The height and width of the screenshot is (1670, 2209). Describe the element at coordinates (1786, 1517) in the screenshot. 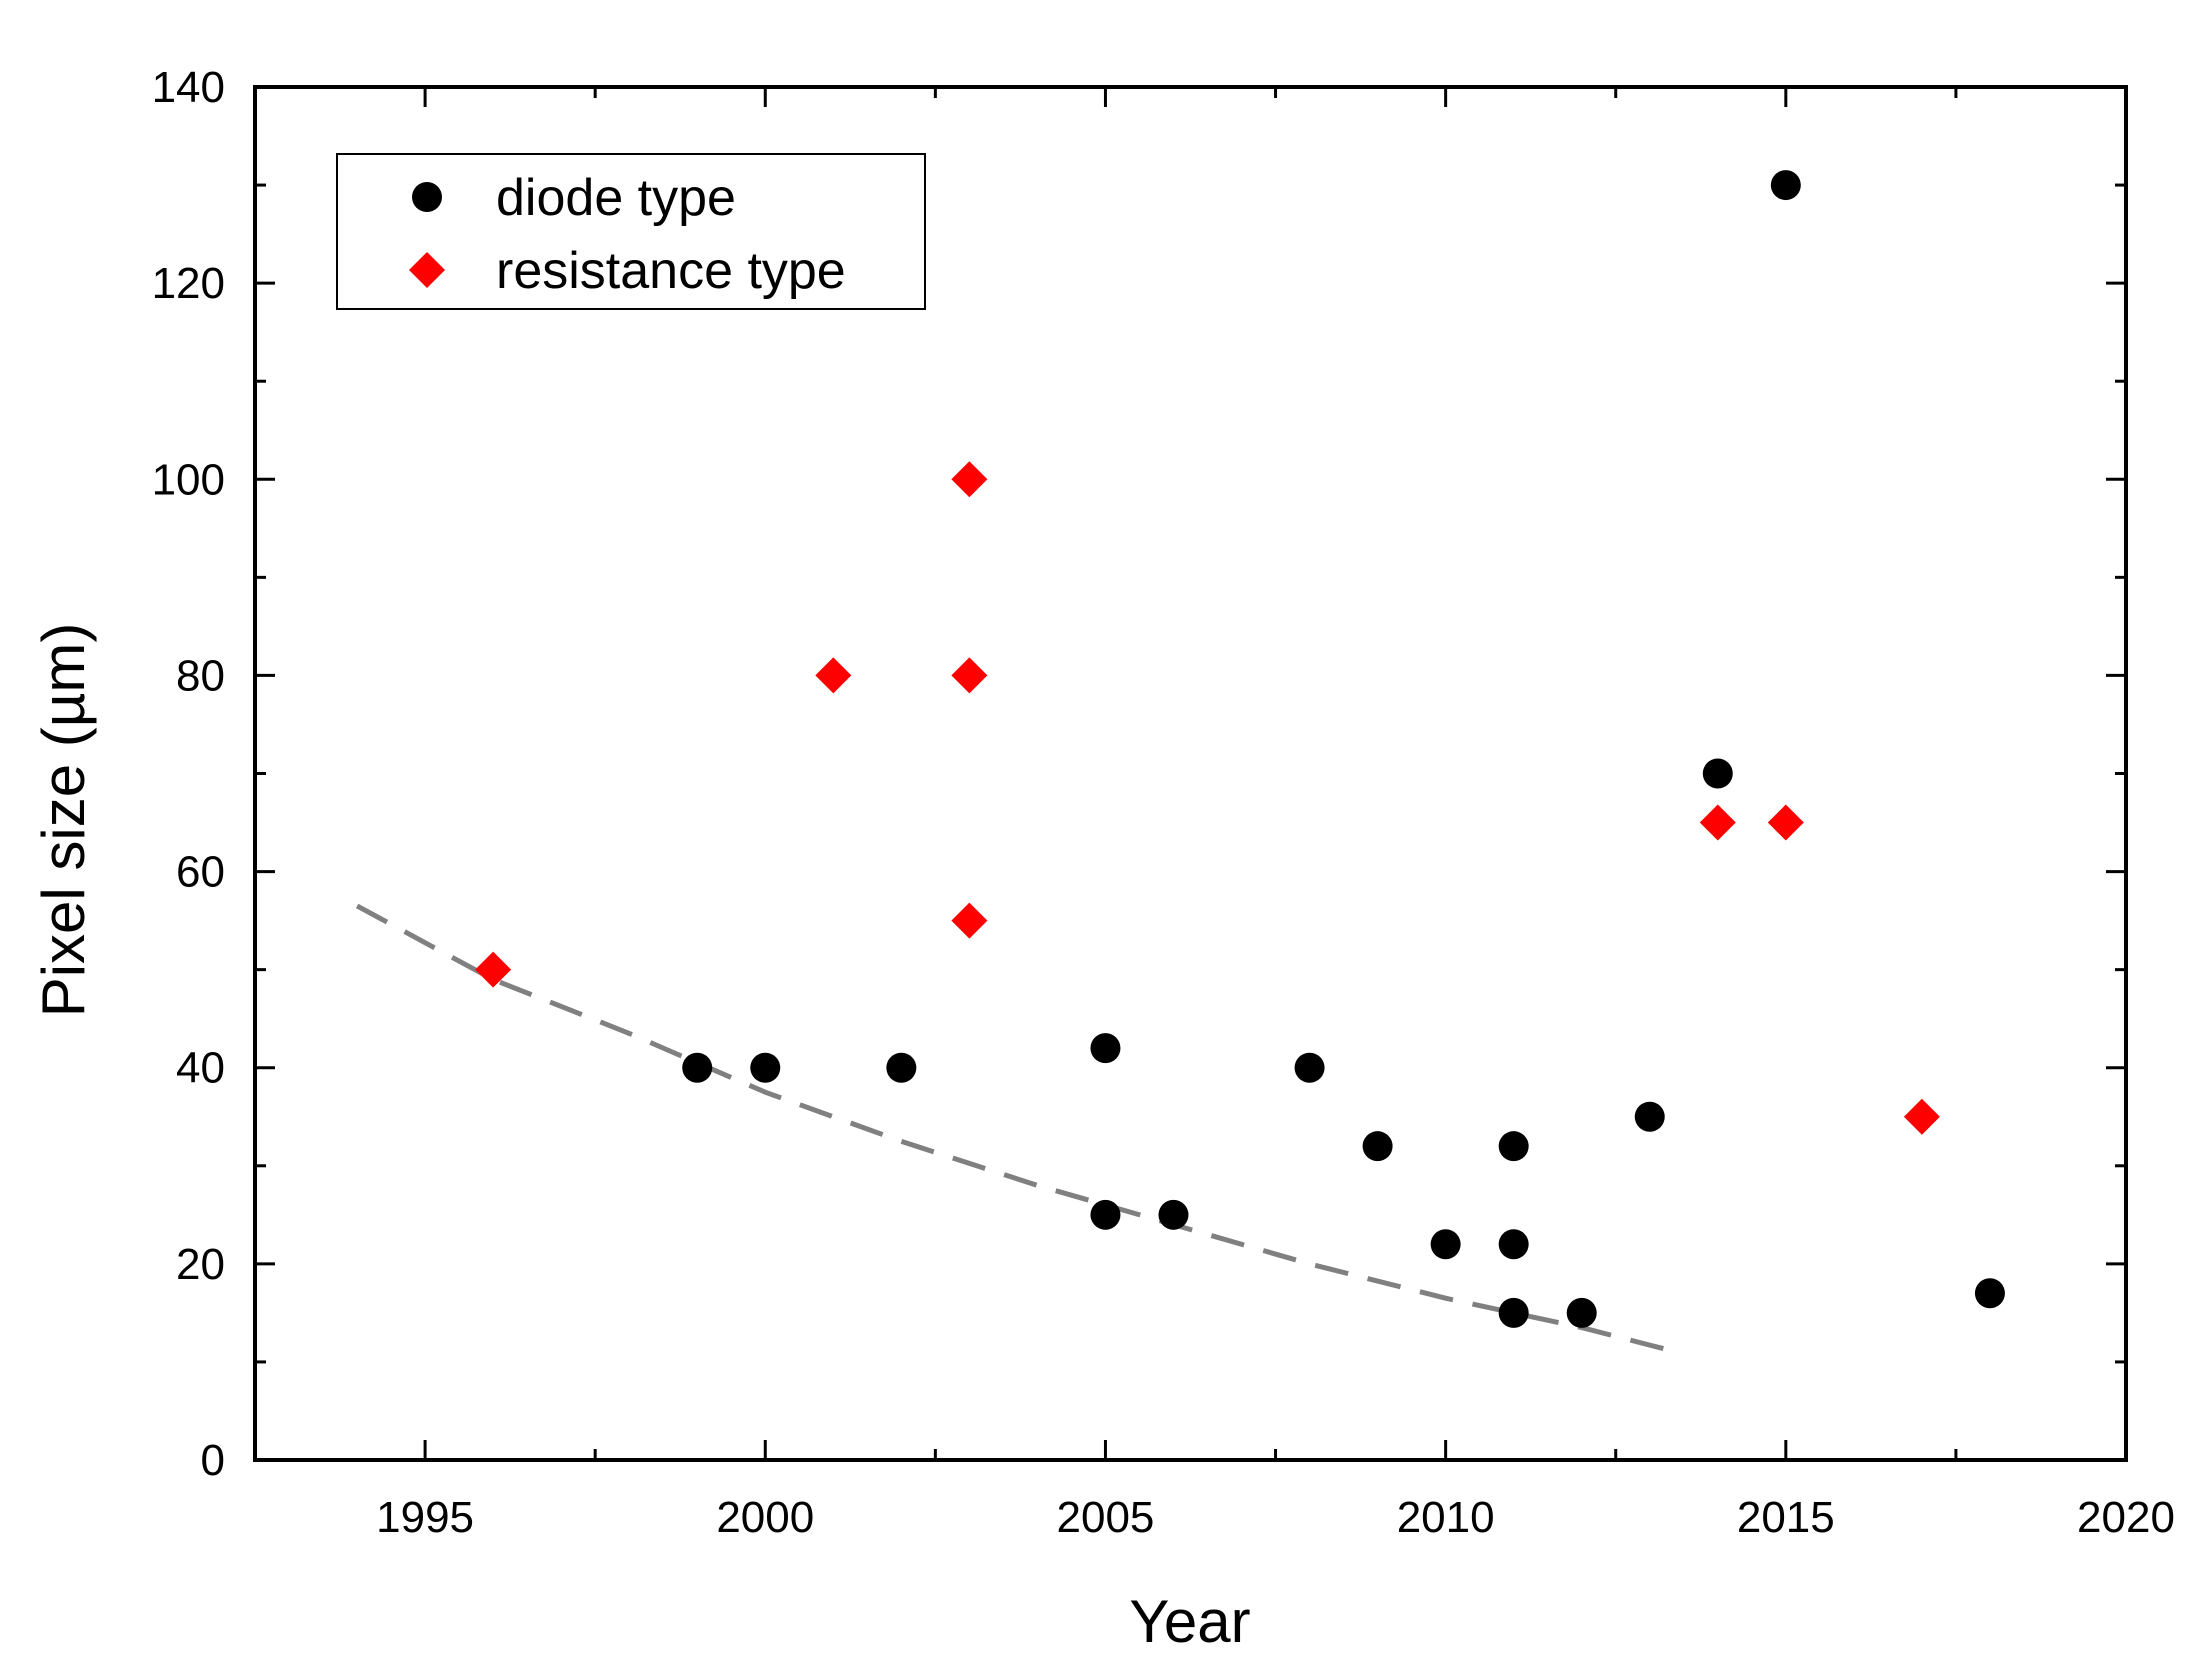

I see `x-tick-label: 2015` at that location.